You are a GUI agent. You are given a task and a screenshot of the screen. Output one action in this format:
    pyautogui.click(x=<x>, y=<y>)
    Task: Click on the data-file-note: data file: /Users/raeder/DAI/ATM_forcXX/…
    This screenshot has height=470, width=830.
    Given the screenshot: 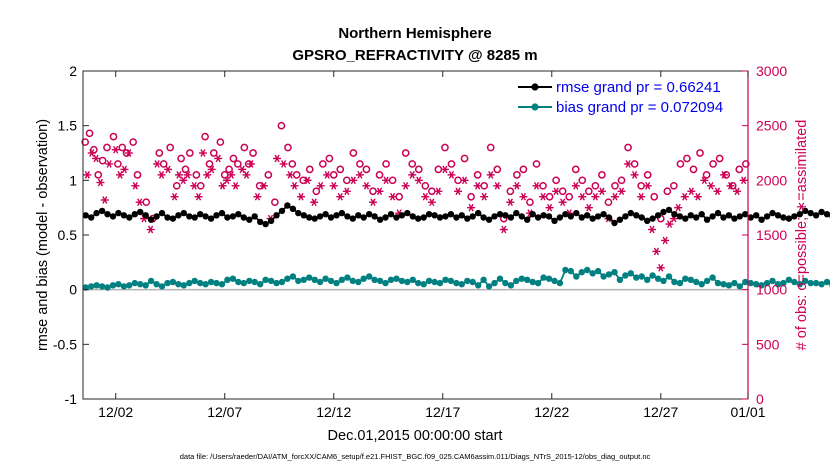 What is the action you would take?
    pyautogui.click(x=415, y=456)
    